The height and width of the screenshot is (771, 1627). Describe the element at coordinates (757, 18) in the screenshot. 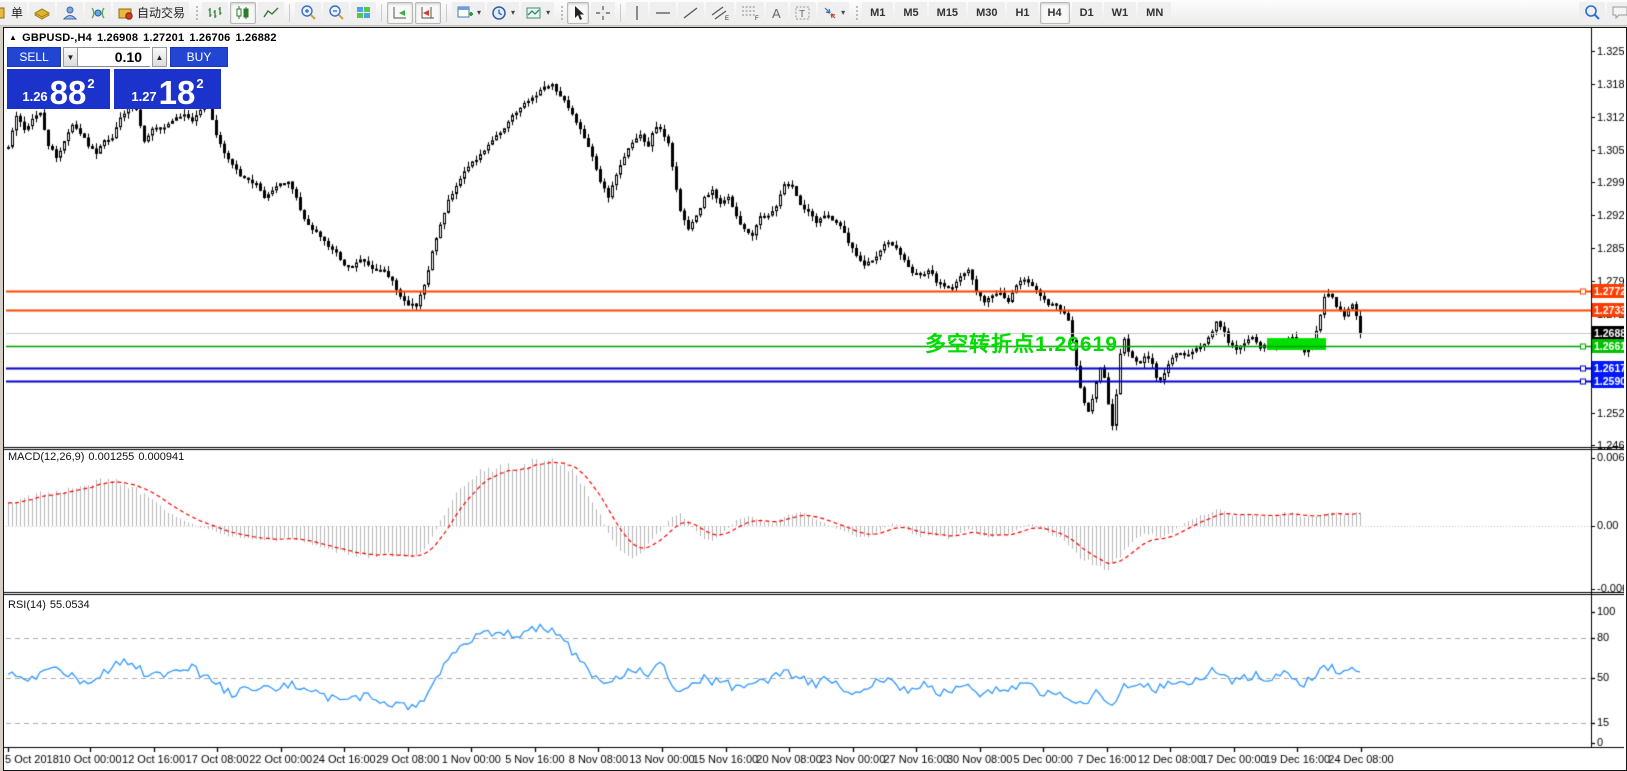

I see `svg-text: F` at that location.